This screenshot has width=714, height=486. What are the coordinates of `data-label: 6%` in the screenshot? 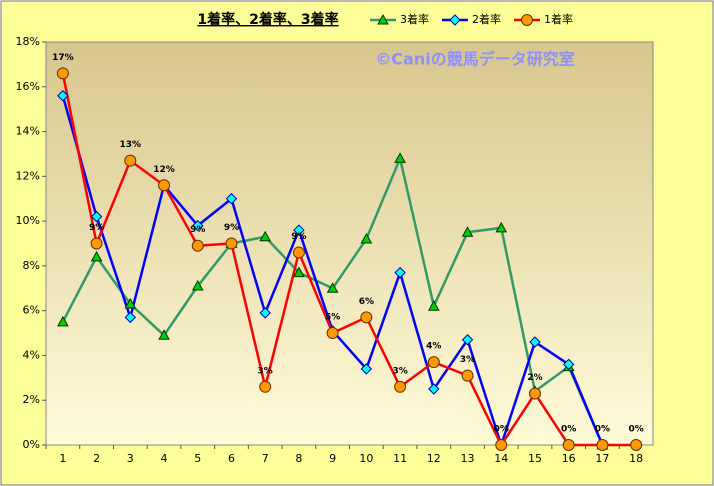 It's located at (366, 302).